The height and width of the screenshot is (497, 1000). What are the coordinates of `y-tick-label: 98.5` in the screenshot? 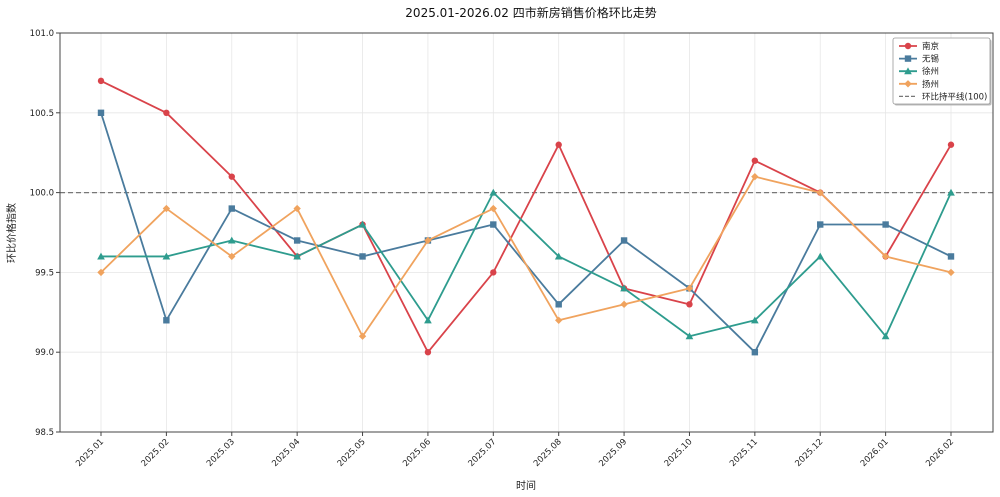 It's located at (44, 433).